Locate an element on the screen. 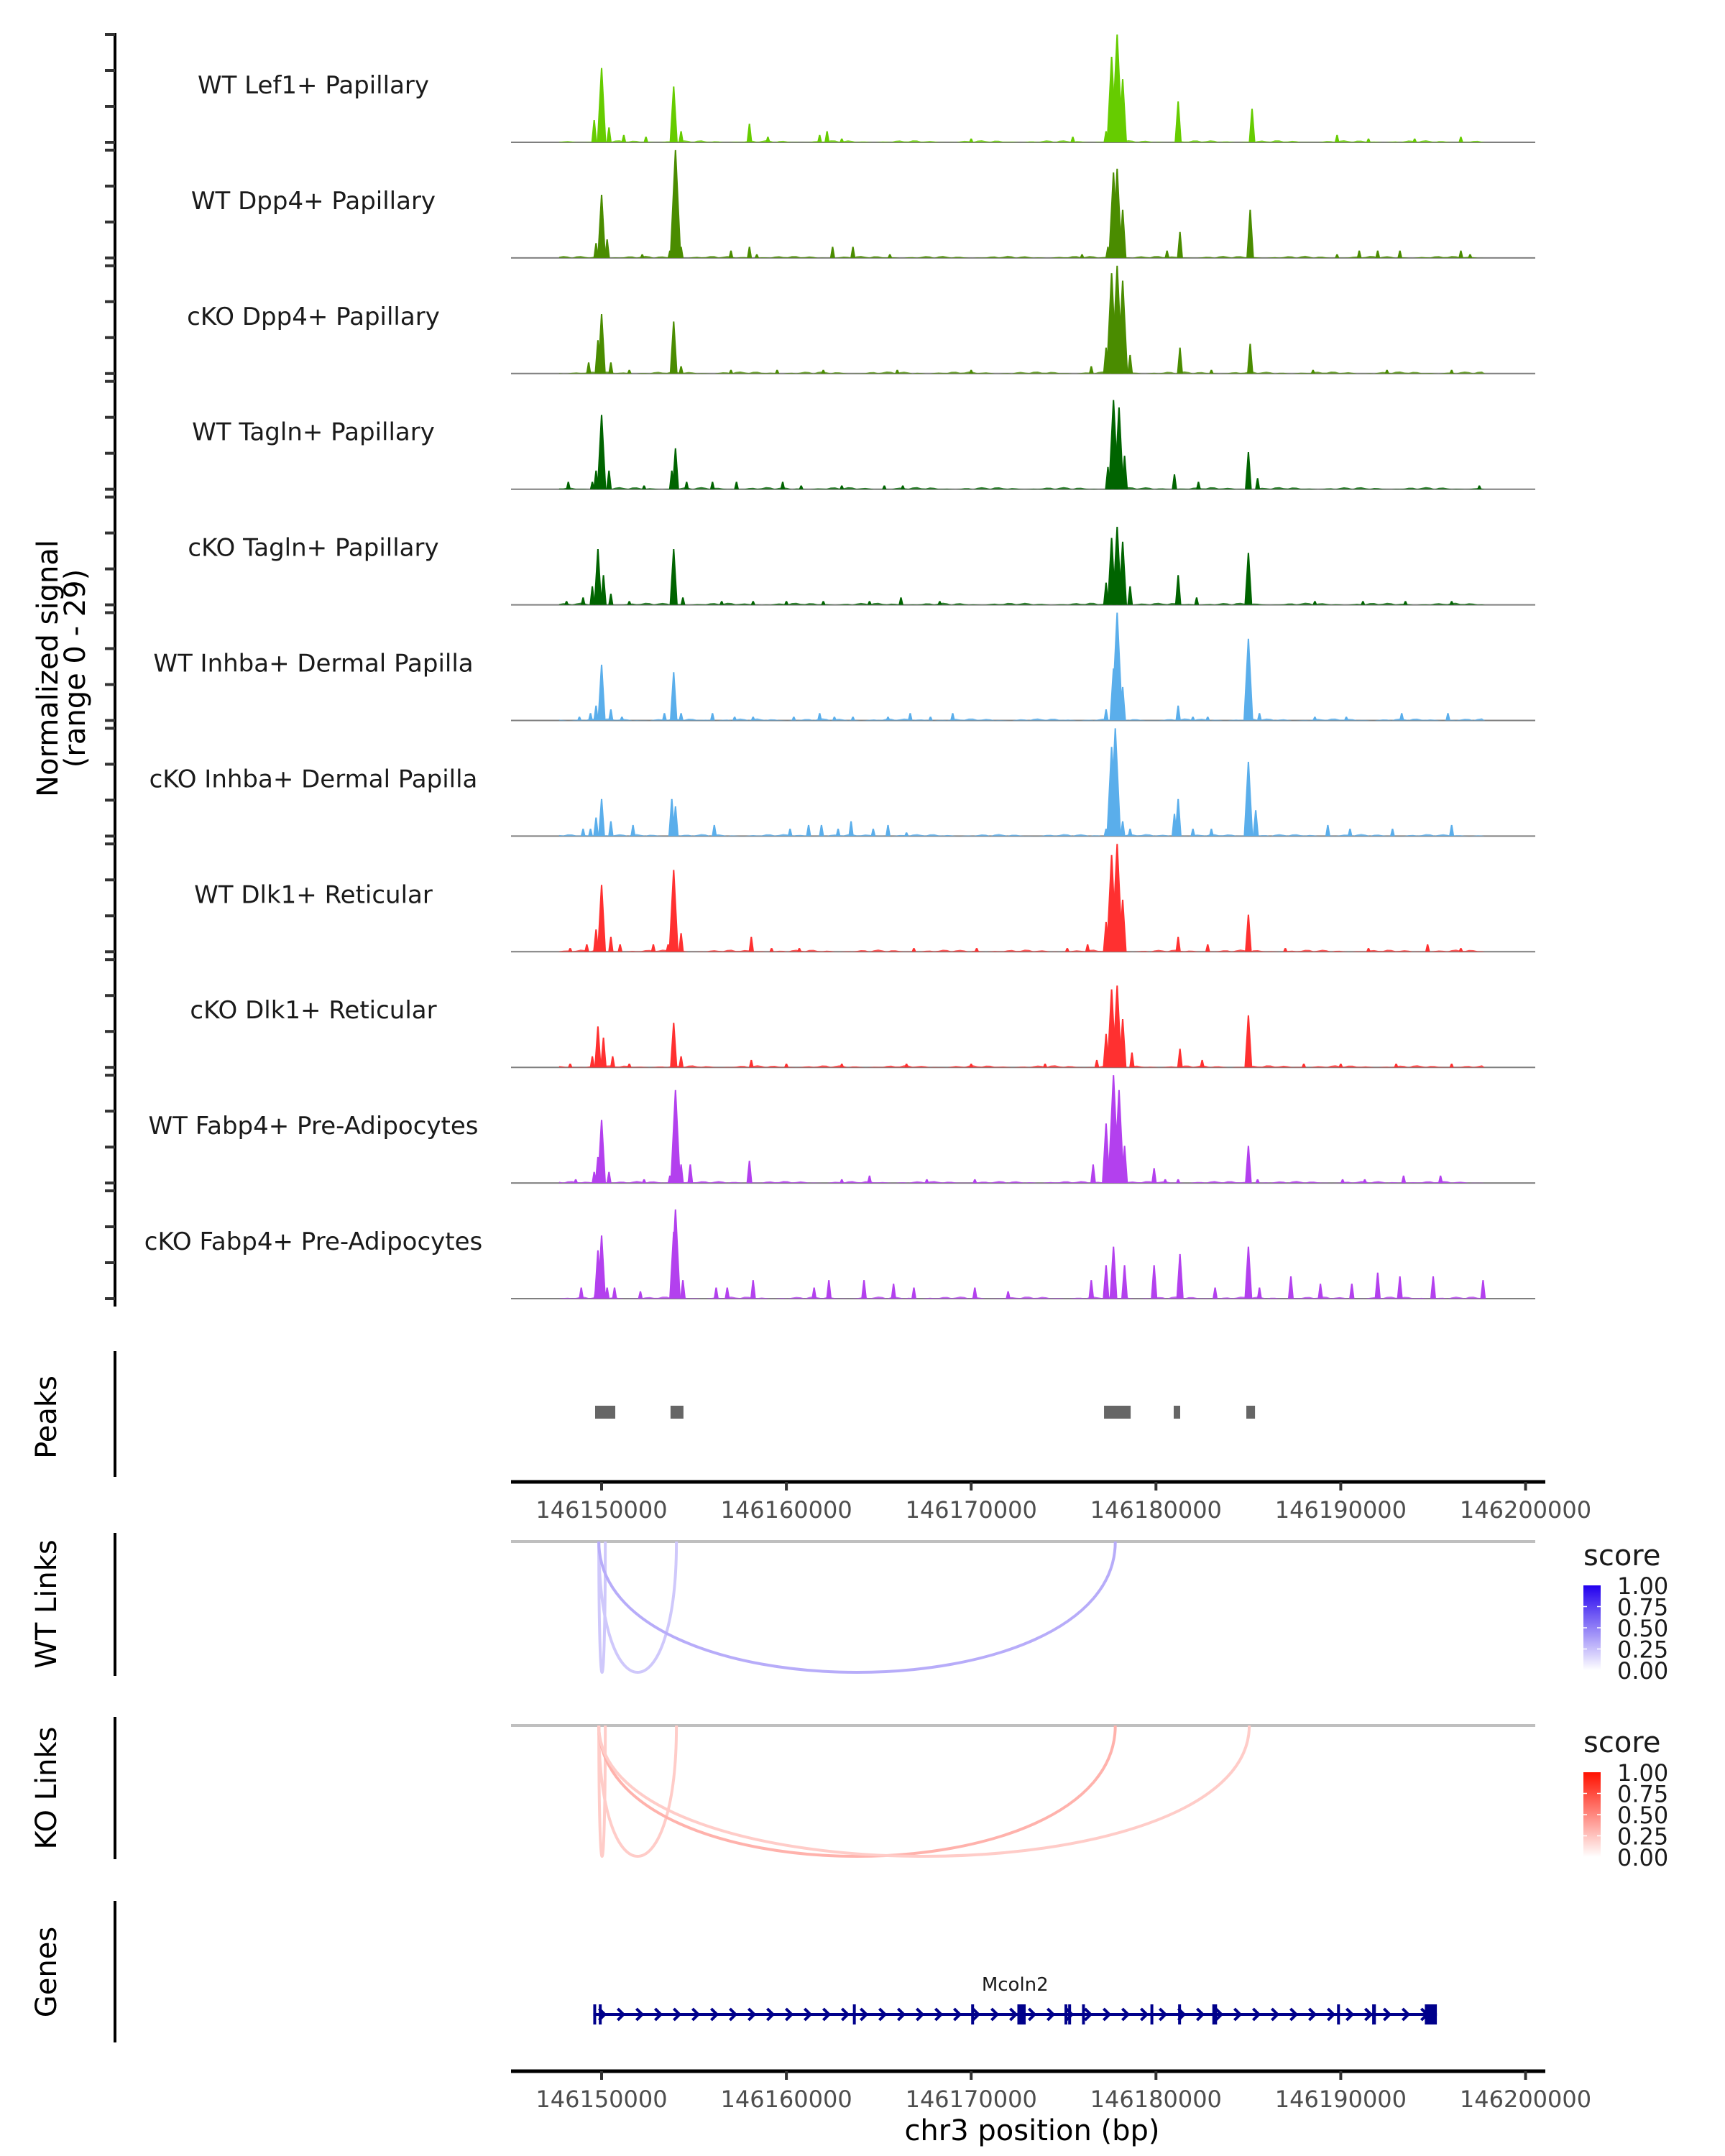 Image resolution: width=1725 pixels, height=2156 pixels. x-tick-label: 146160000 is located at coordinates (786, 2099).